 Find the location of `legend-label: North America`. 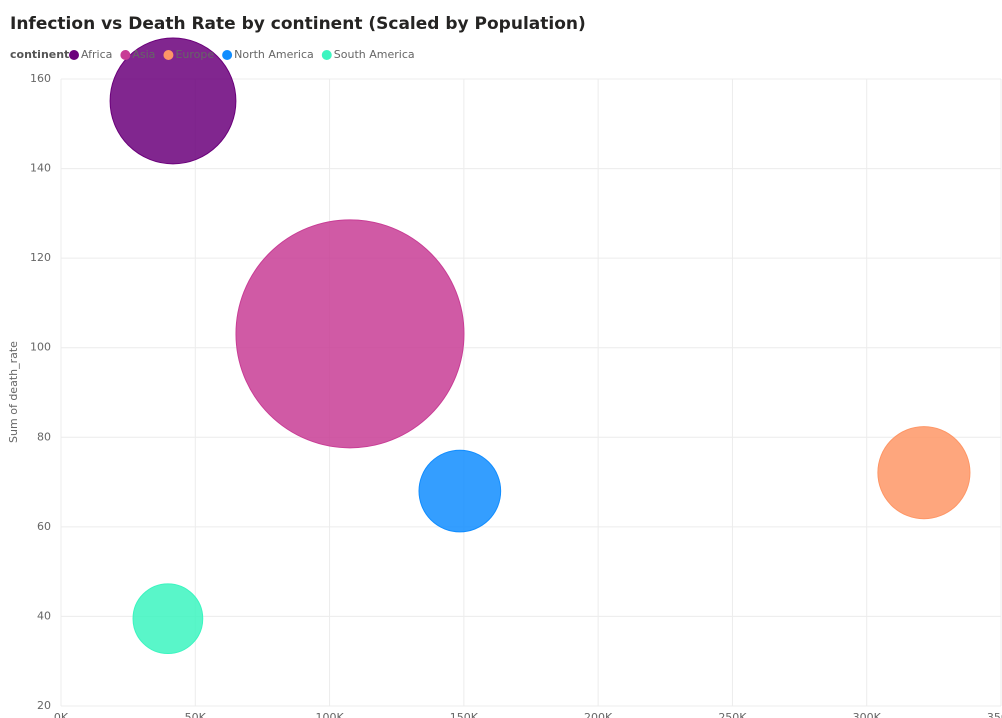

legend-label: North America is located at coordinates (274, 54).